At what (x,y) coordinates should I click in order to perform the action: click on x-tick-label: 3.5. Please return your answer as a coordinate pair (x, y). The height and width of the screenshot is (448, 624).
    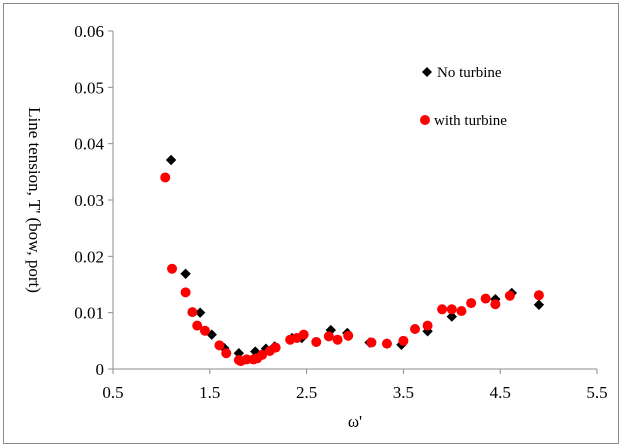
    Looking at the image, I should click on (403, 392).